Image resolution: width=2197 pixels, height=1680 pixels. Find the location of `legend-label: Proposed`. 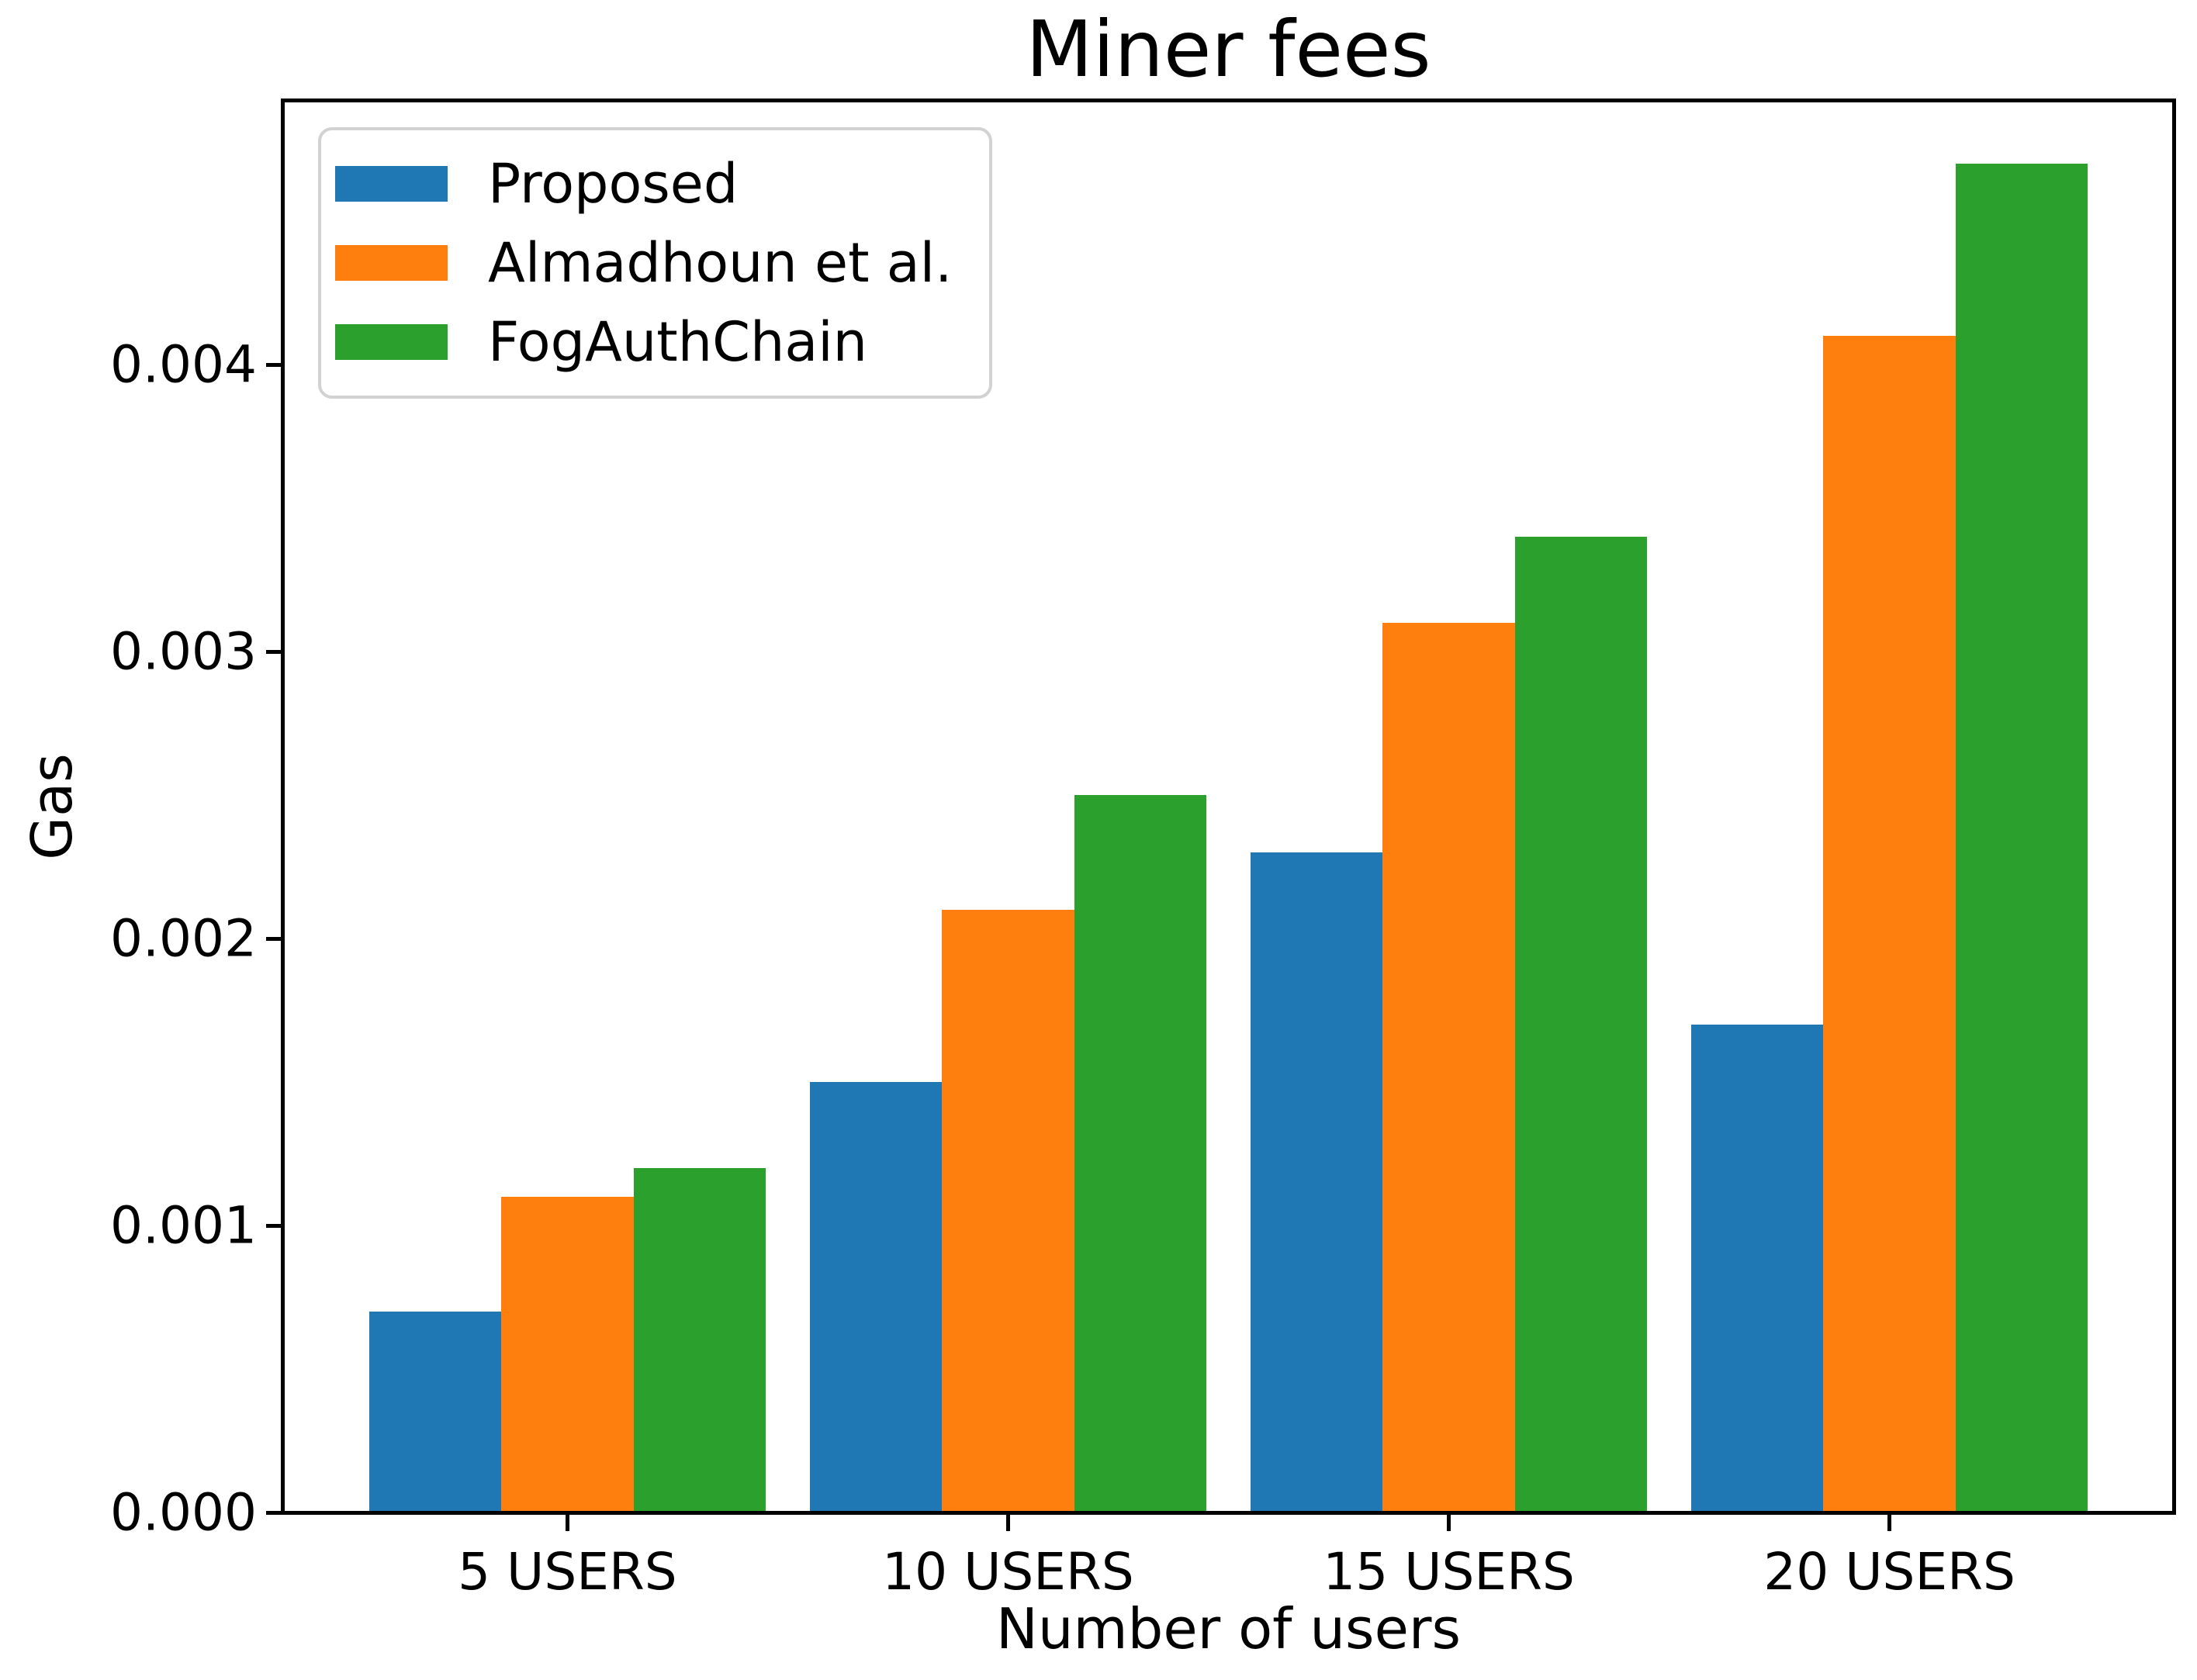

legend-label: Proposed is located at coordinates (613, 184).